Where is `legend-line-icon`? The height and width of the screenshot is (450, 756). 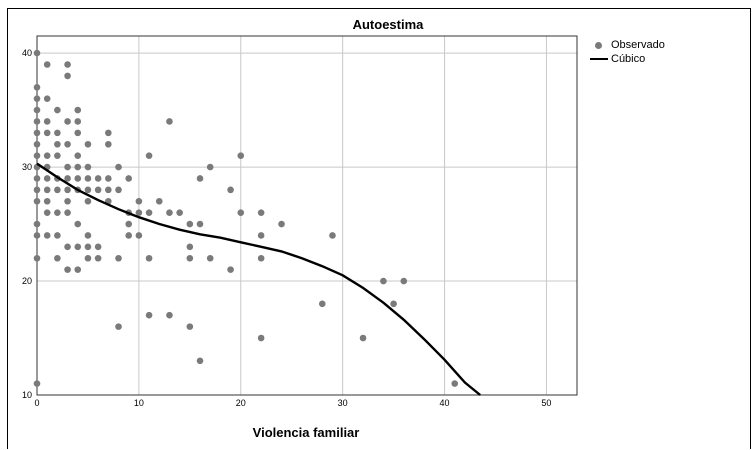
legend-line-icon is located at coordinates (599, 59).